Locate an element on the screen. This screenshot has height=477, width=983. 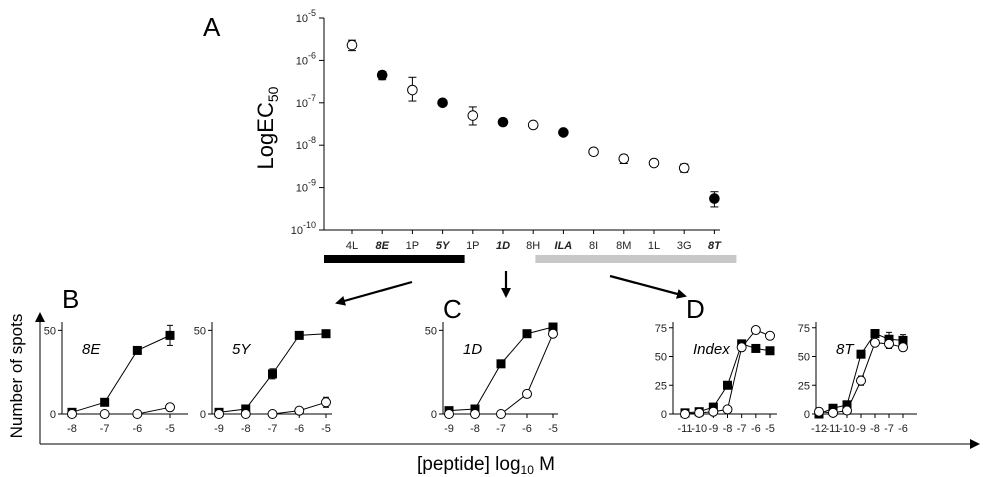
panel-c-xtick-label: -9 is located at coordinates (449, 429).